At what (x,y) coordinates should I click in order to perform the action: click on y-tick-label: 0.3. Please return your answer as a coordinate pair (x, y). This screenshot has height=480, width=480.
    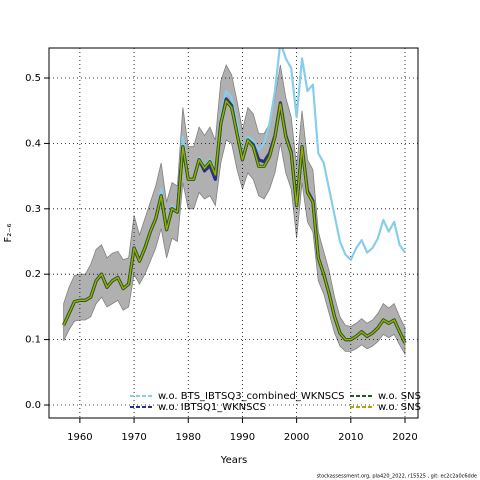
    Looking at the image, I should click on (33, 209).